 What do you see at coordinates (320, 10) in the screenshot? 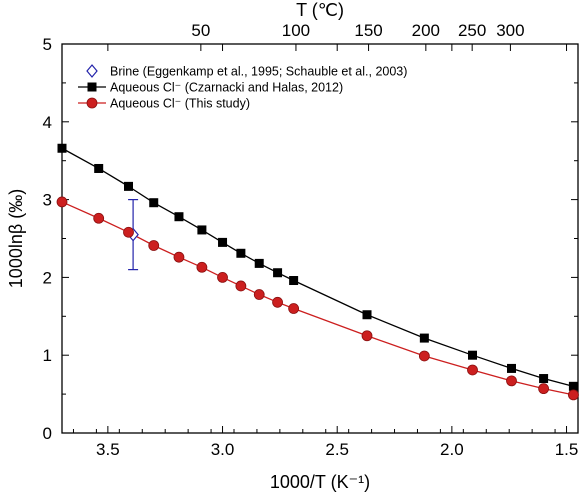
I see `top-axis-label: T (℃)` at bounding box center [320, 10].